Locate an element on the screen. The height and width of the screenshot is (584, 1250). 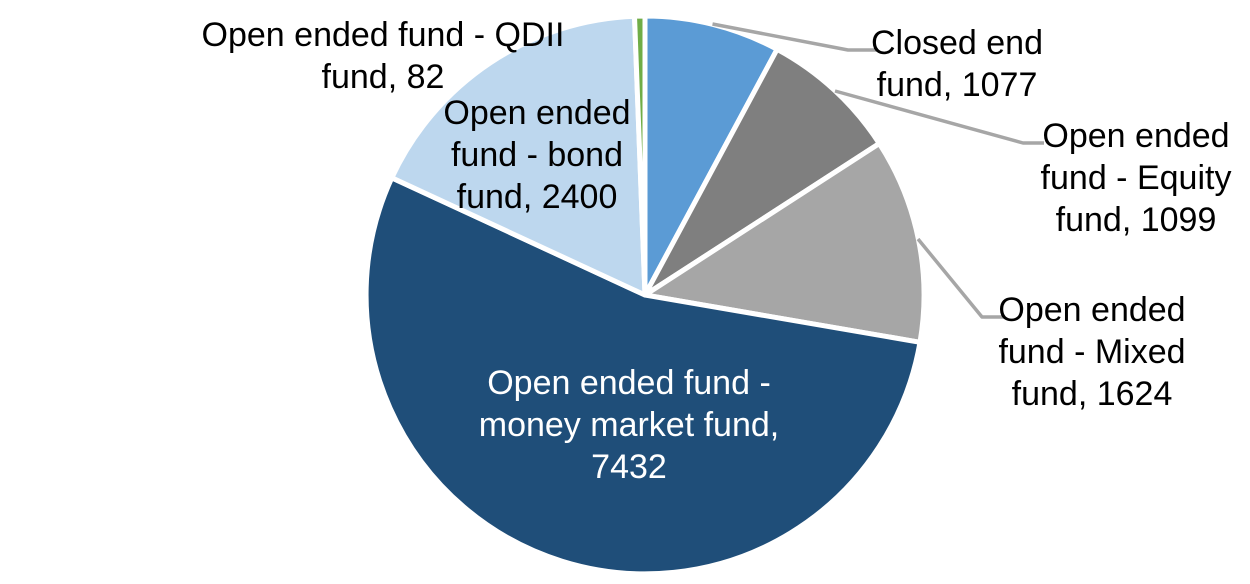
label-equity-fund: Open ended fund - Equity fund, 1099 is located at coordinates (1136, 178).